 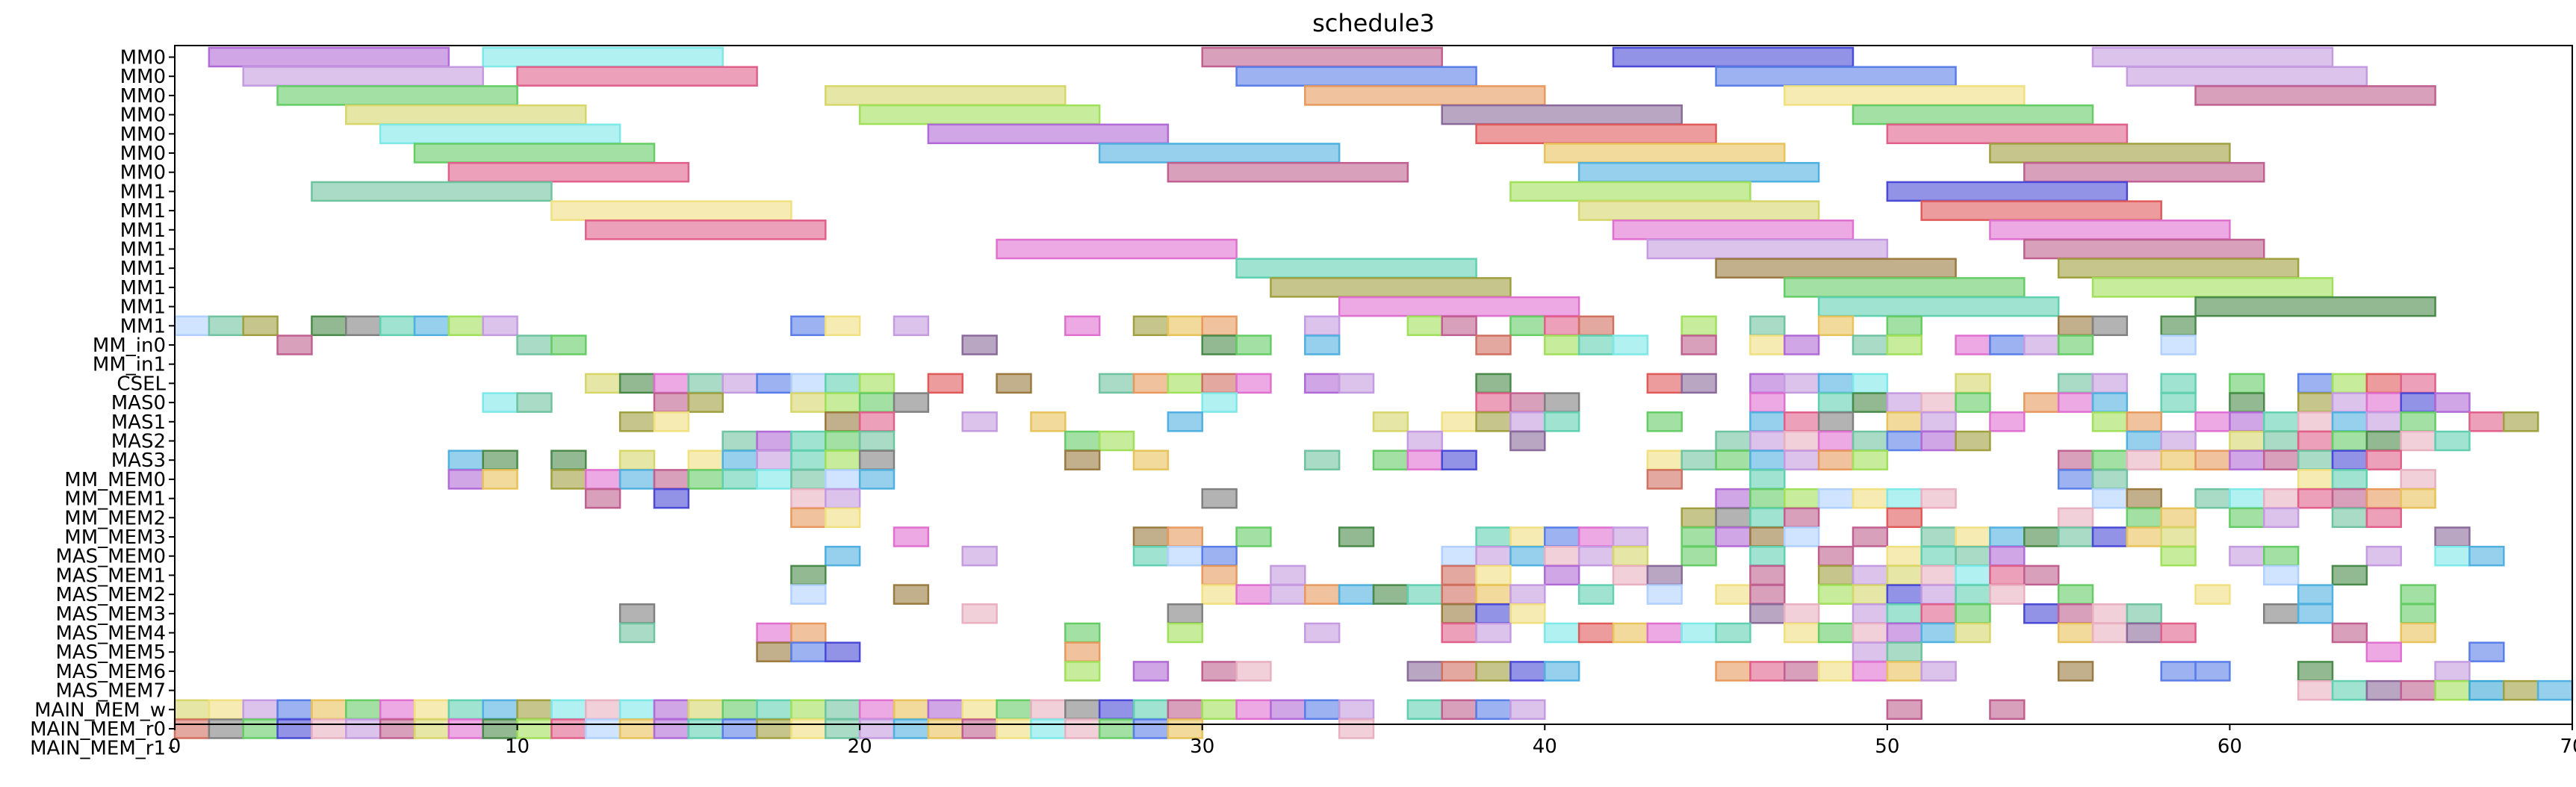 I want to click on y-tick-label: MM_MEM1, so click(x=115, y=500).